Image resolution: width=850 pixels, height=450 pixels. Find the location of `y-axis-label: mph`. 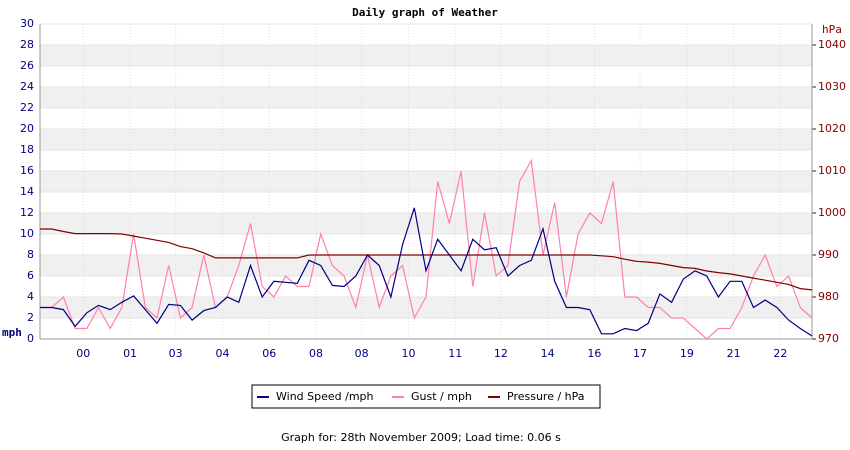

y-axis-label: mph is located at coordinates (12, 332).